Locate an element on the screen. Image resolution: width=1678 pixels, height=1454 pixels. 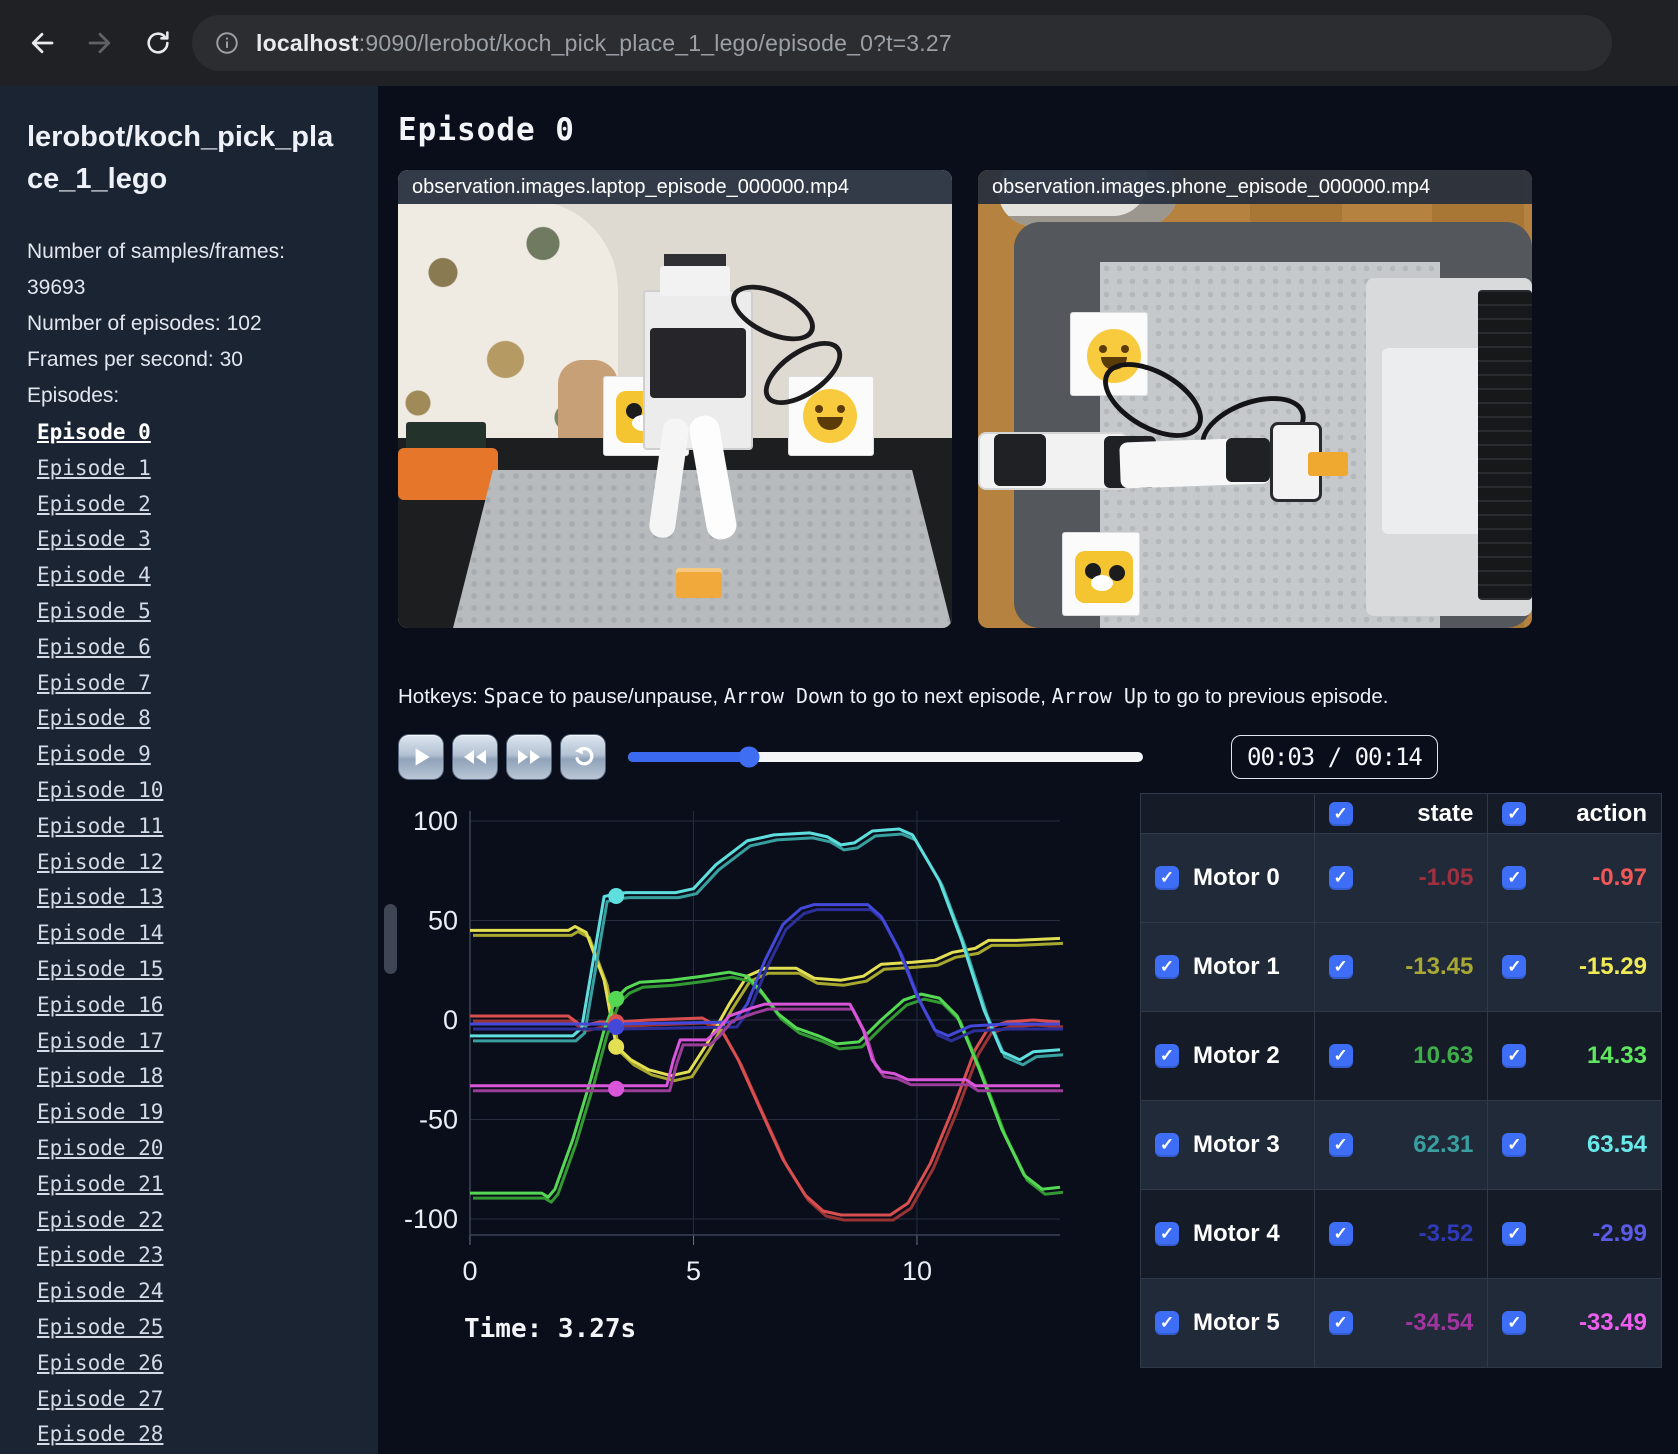
time-display: 00:03 / 00:14 is located at coordinates (1334, 757).